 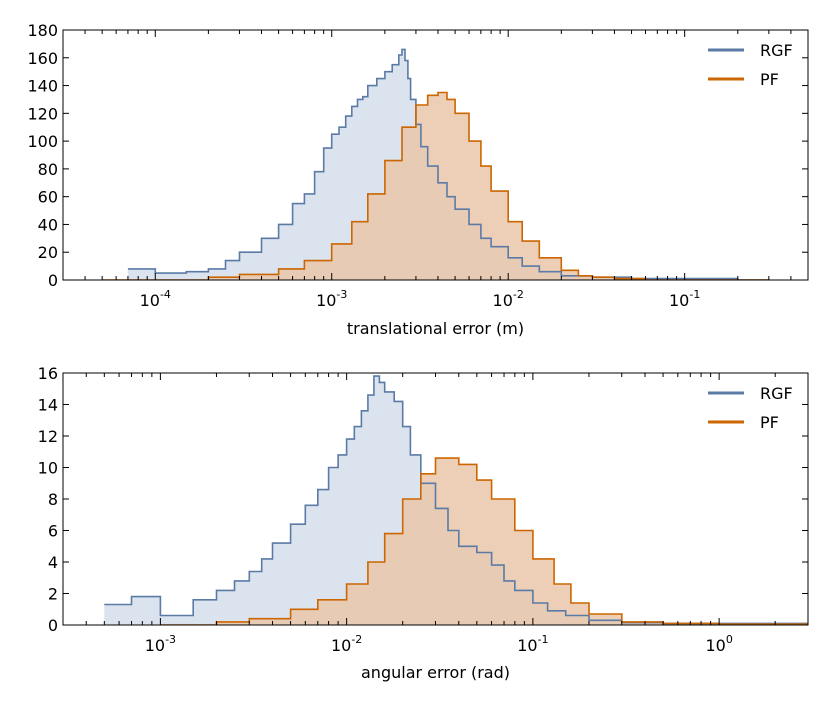 I want to click on x-tick-label: 10⁰, so click(x=718, y=644).